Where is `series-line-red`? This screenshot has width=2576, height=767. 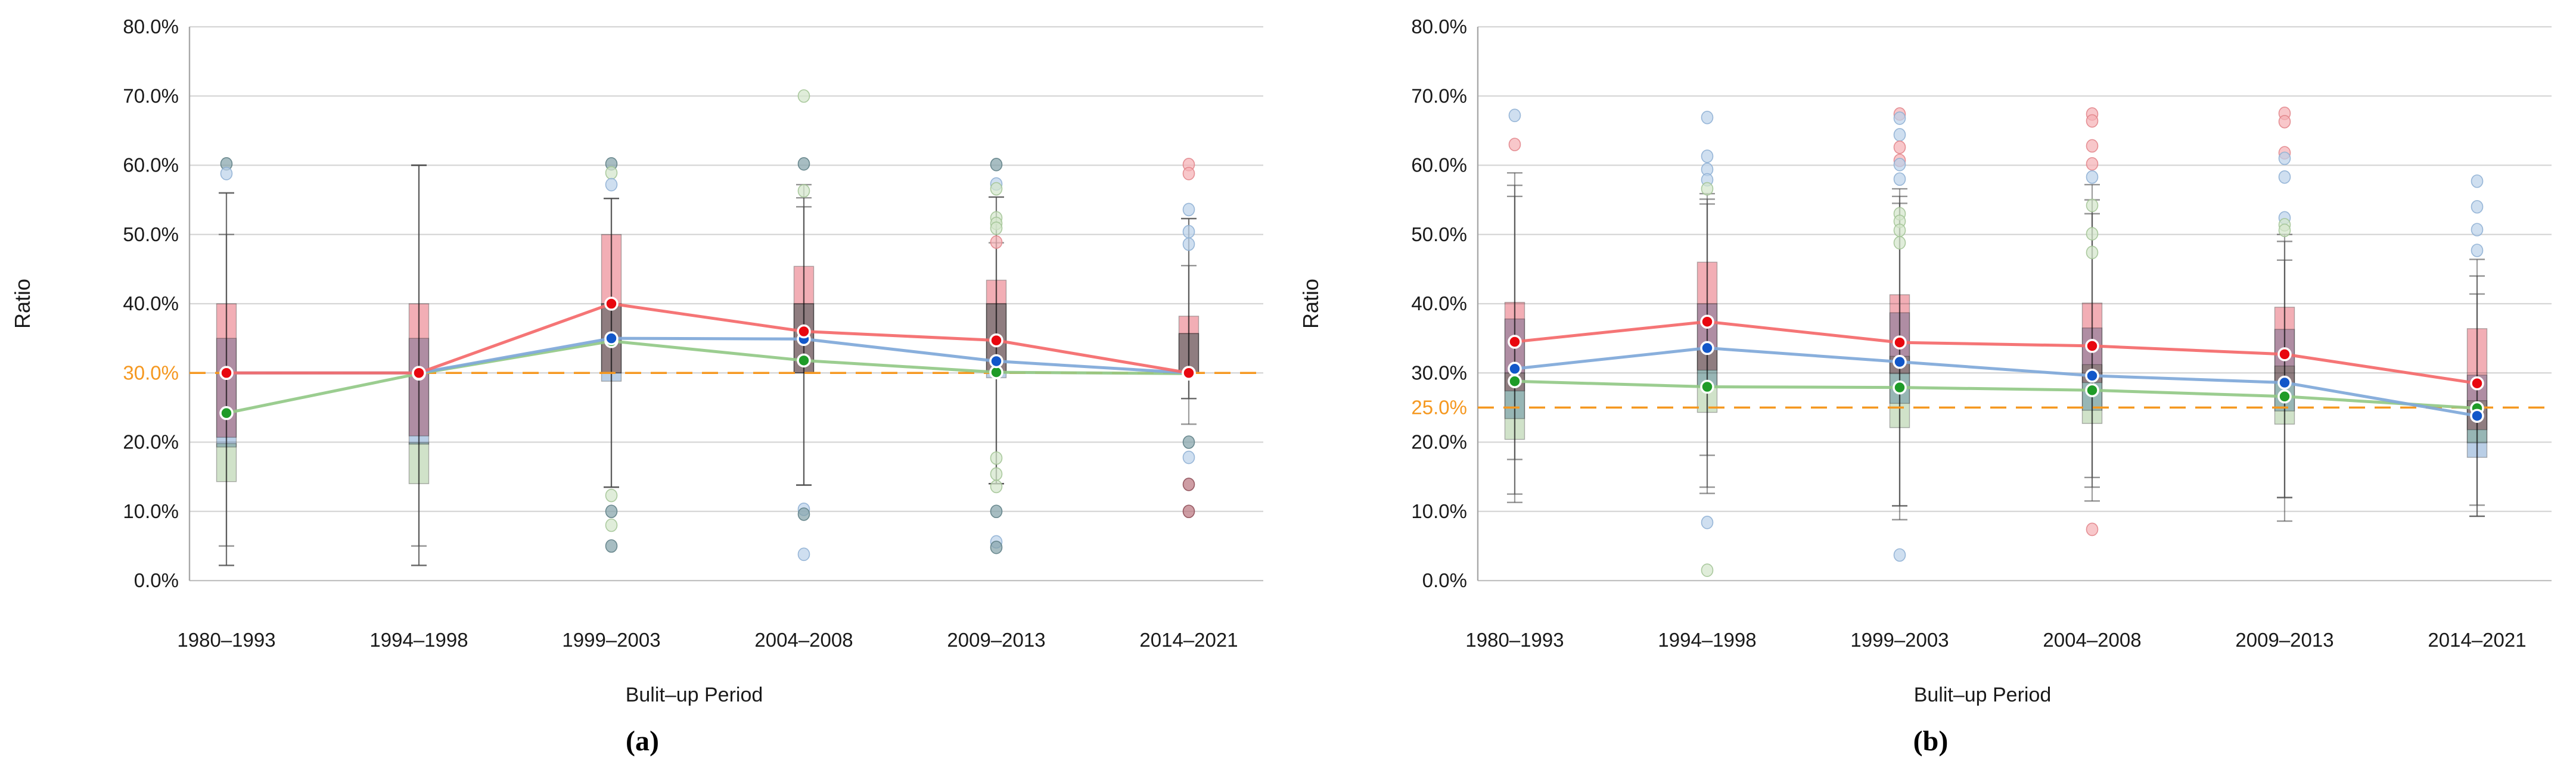 series-line-red is located at coordinates (1996, 353).